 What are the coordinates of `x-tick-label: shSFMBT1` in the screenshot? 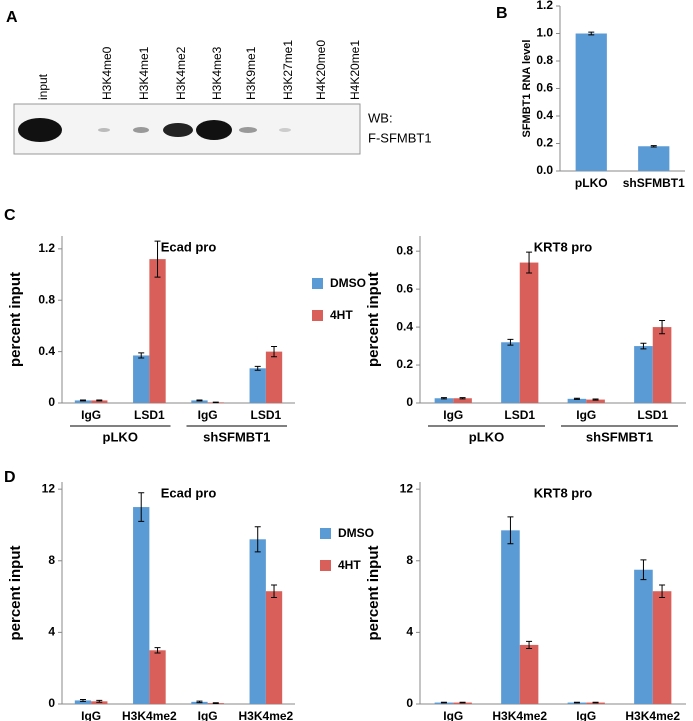 It's located at (654, 183).